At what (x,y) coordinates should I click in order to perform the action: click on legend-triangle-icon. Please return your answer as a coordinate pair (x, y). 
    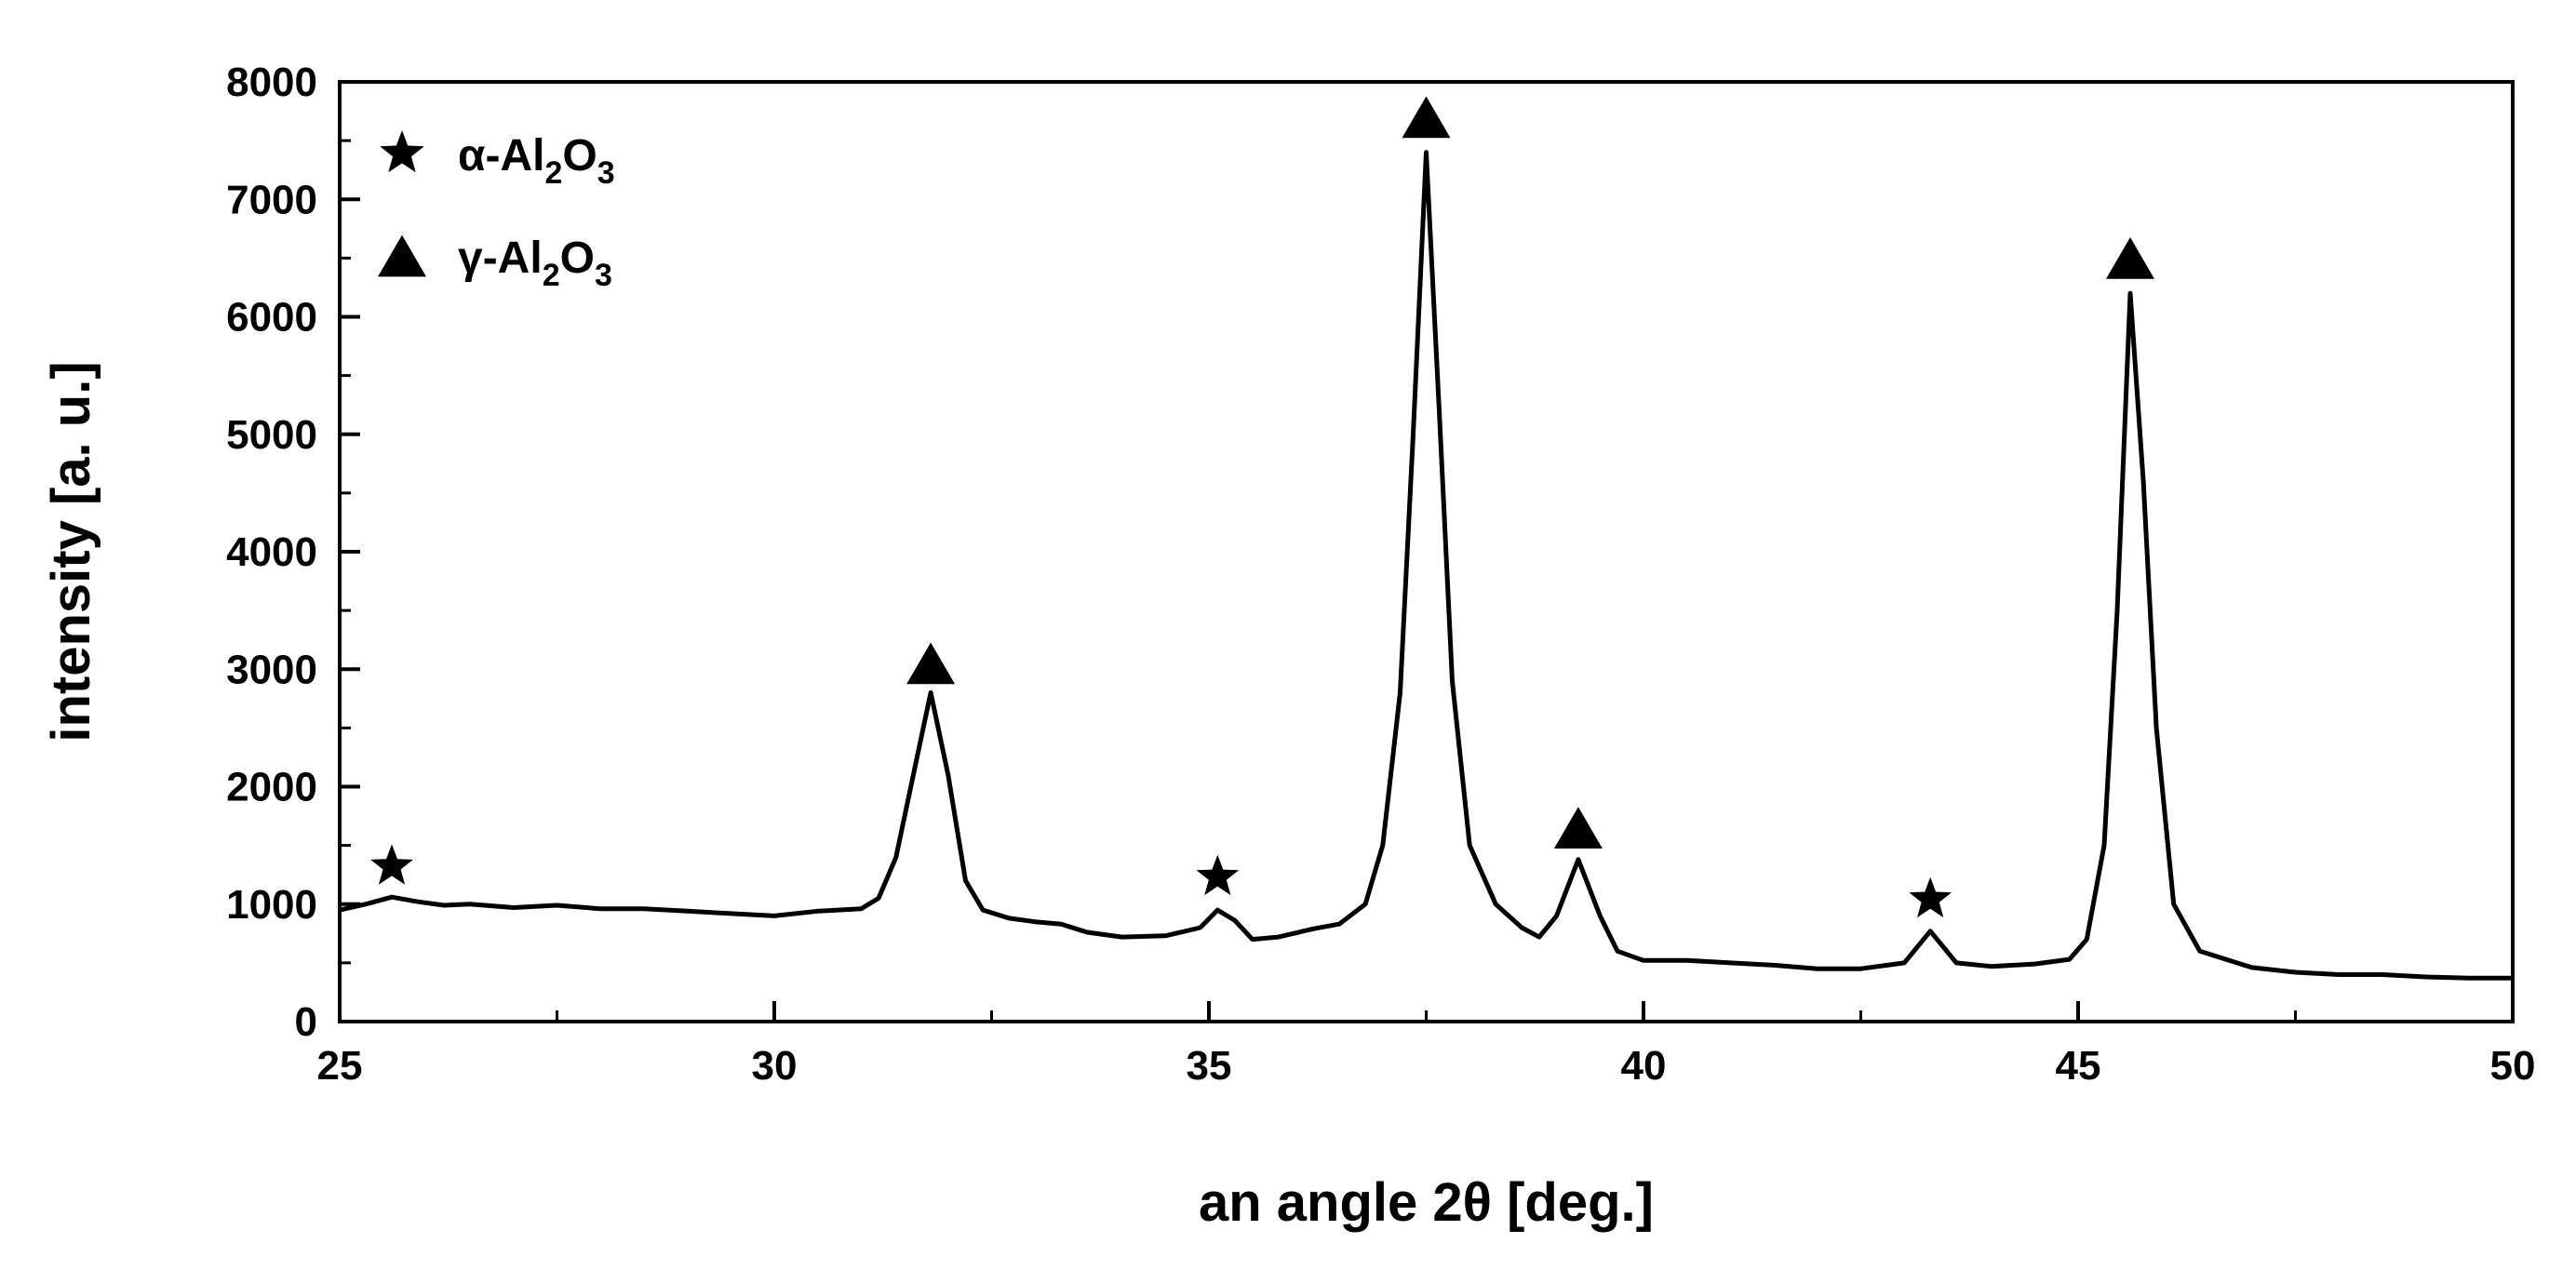
    Looking at the image, I should click on (402, 256).